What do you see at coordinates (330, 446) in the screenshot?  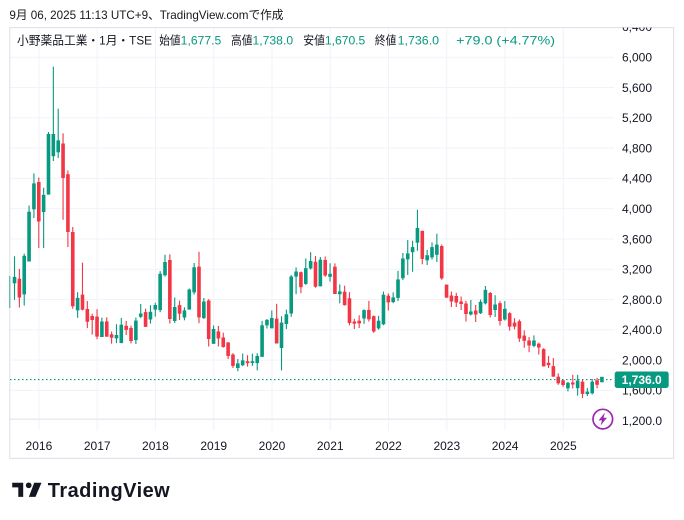 I see `svg-text: 2021` at bounding box center [330, 446].